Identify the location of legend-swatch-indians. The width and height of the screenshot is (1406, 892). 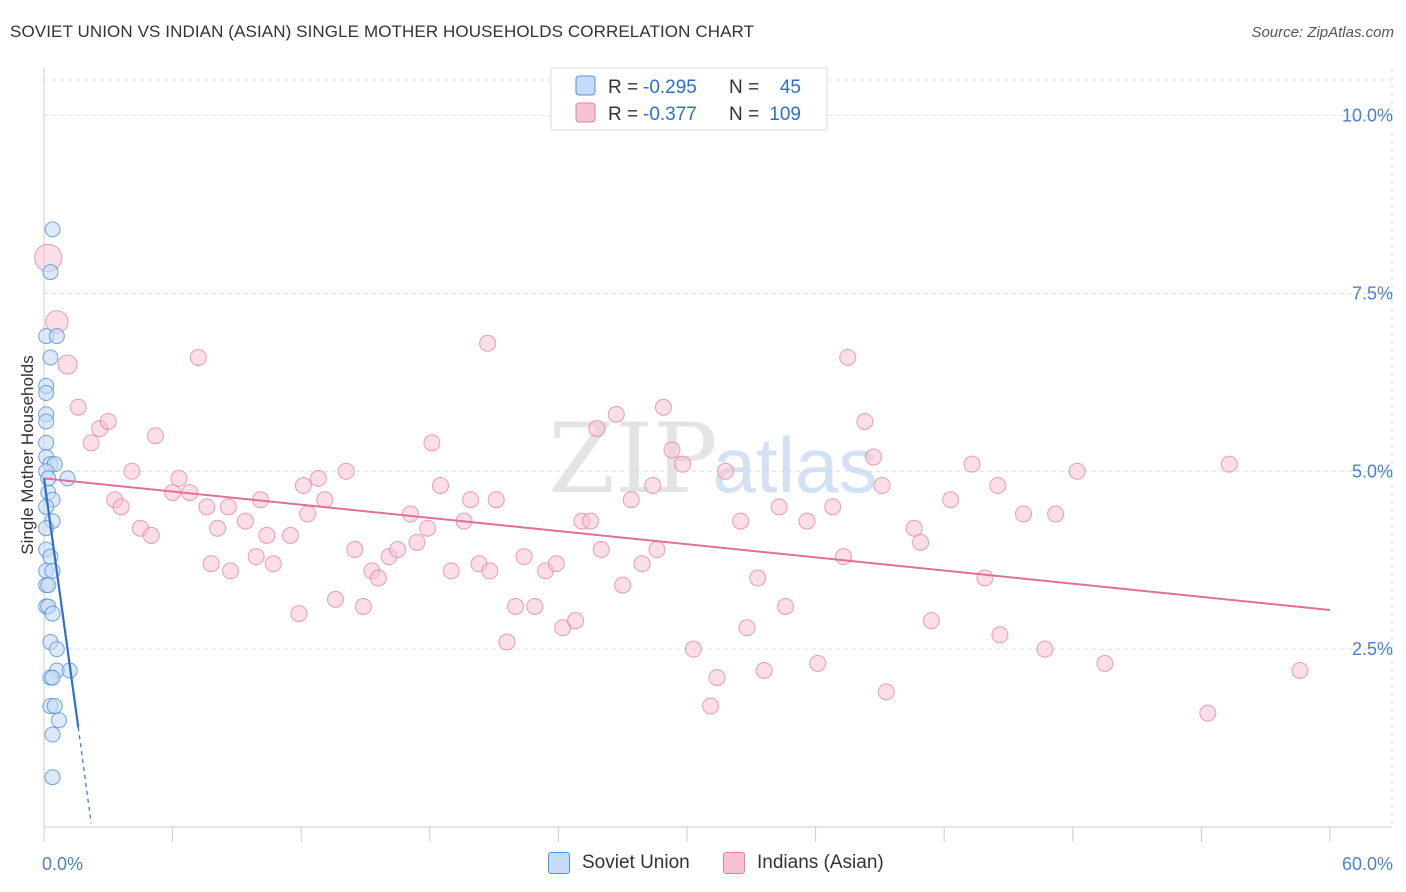
(585, 112).